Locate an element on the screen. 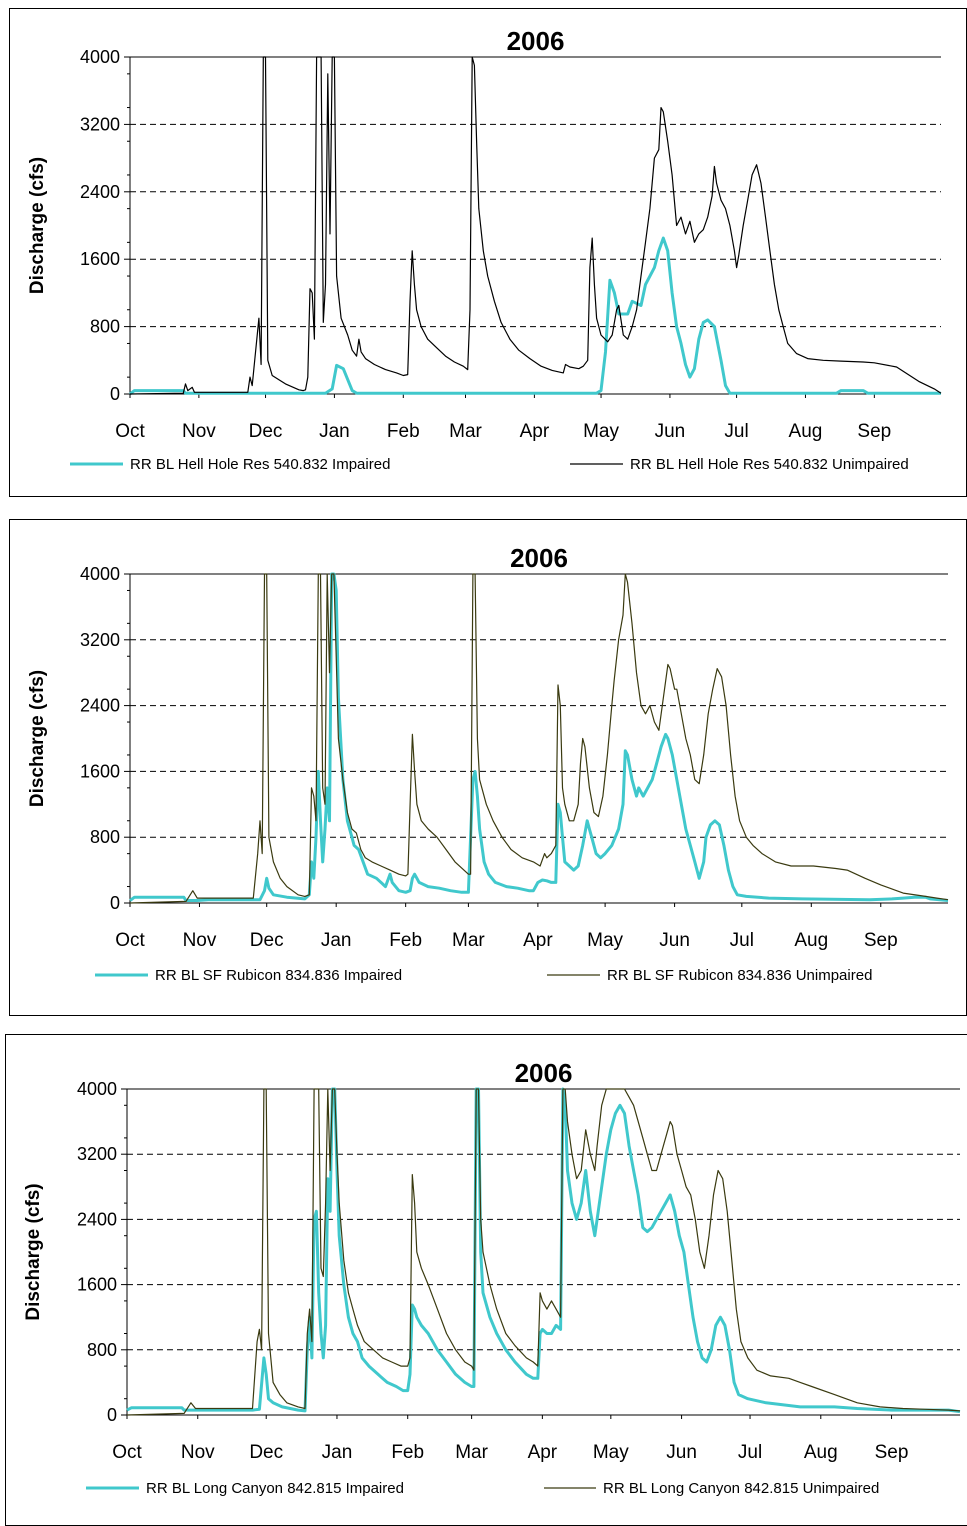 This screenshot has width=967, height=1526. legend-label: RR BL Hell Hole Res 540.832 Impaired is located at coordinates (260, 464).